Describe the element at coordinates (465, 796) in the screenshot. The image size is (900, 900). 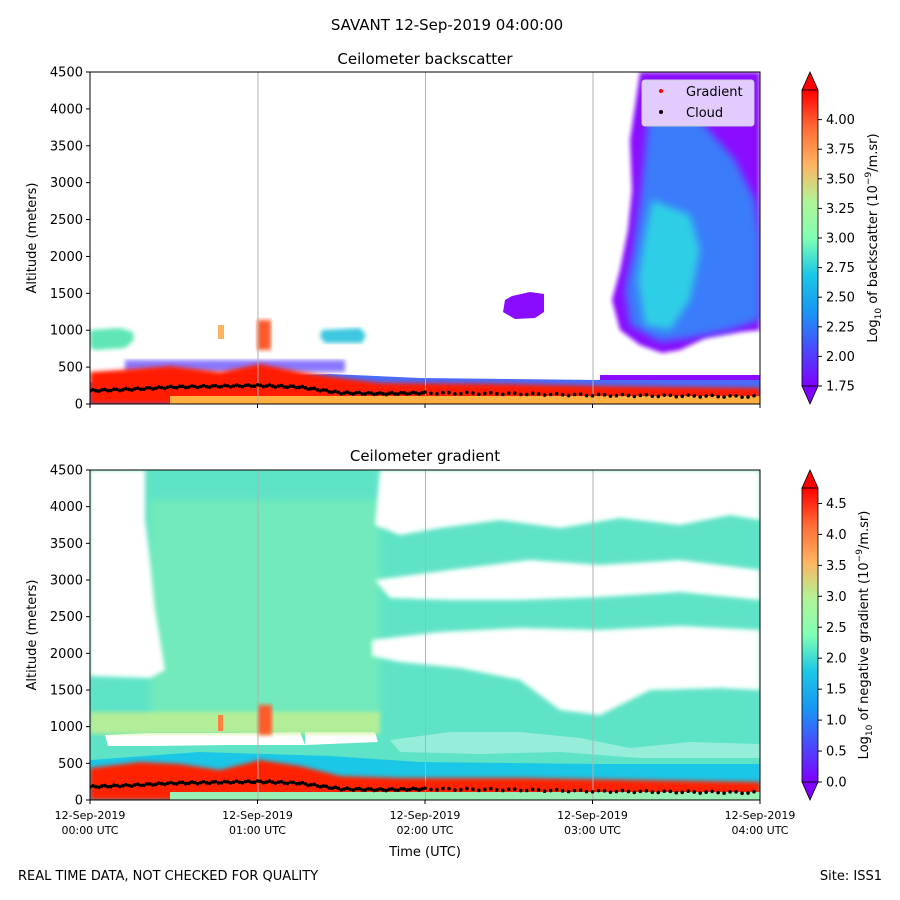
I see `gradient-surface-bottom` at that location.